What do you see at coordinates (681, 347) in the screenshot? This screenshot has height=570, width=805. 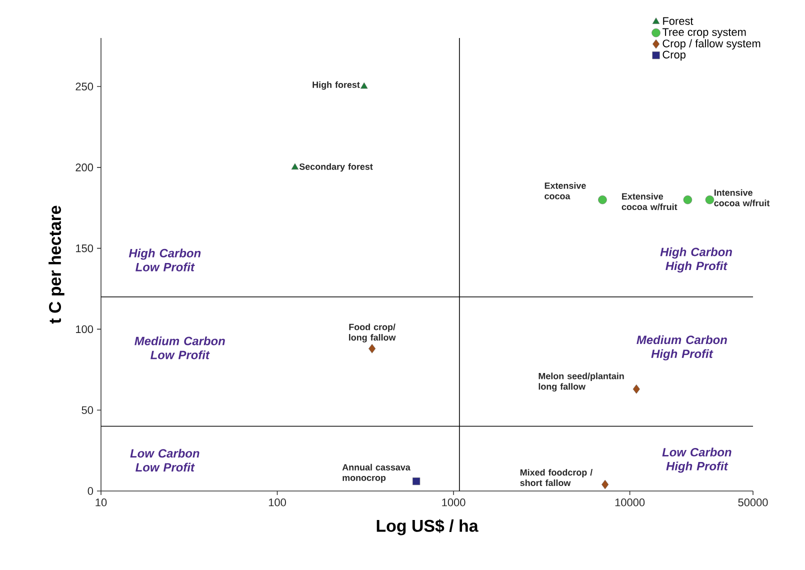 I see `annotation: Medium Carbon High Profit` at bounding box center [681, 347].